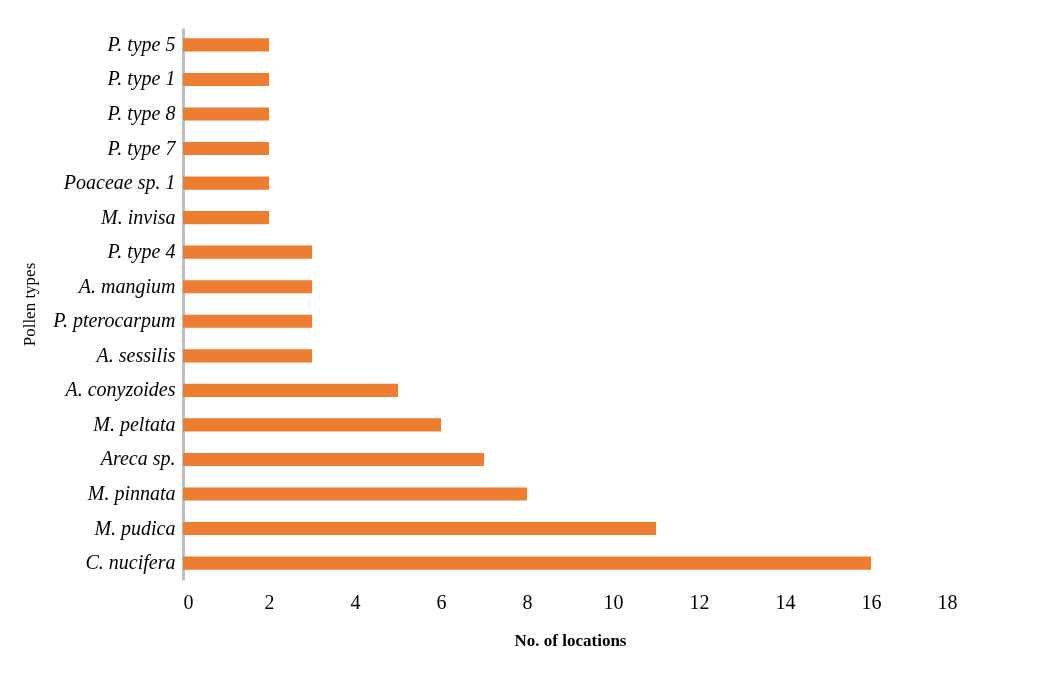  What do you see at coordinates (141, 114) in the screenshot?
I see `y-tick-label: P. type 8` at bounding box center [141, 114].